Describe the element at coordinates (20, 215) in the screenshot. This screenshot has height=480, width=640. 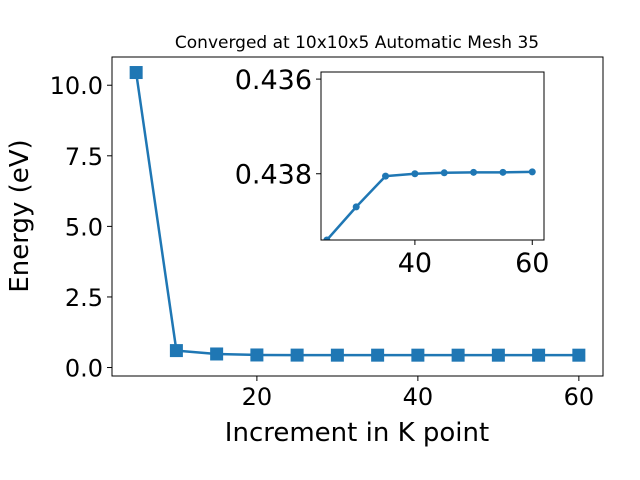
I see `y-axis-label: Energy (eV)` at that location.